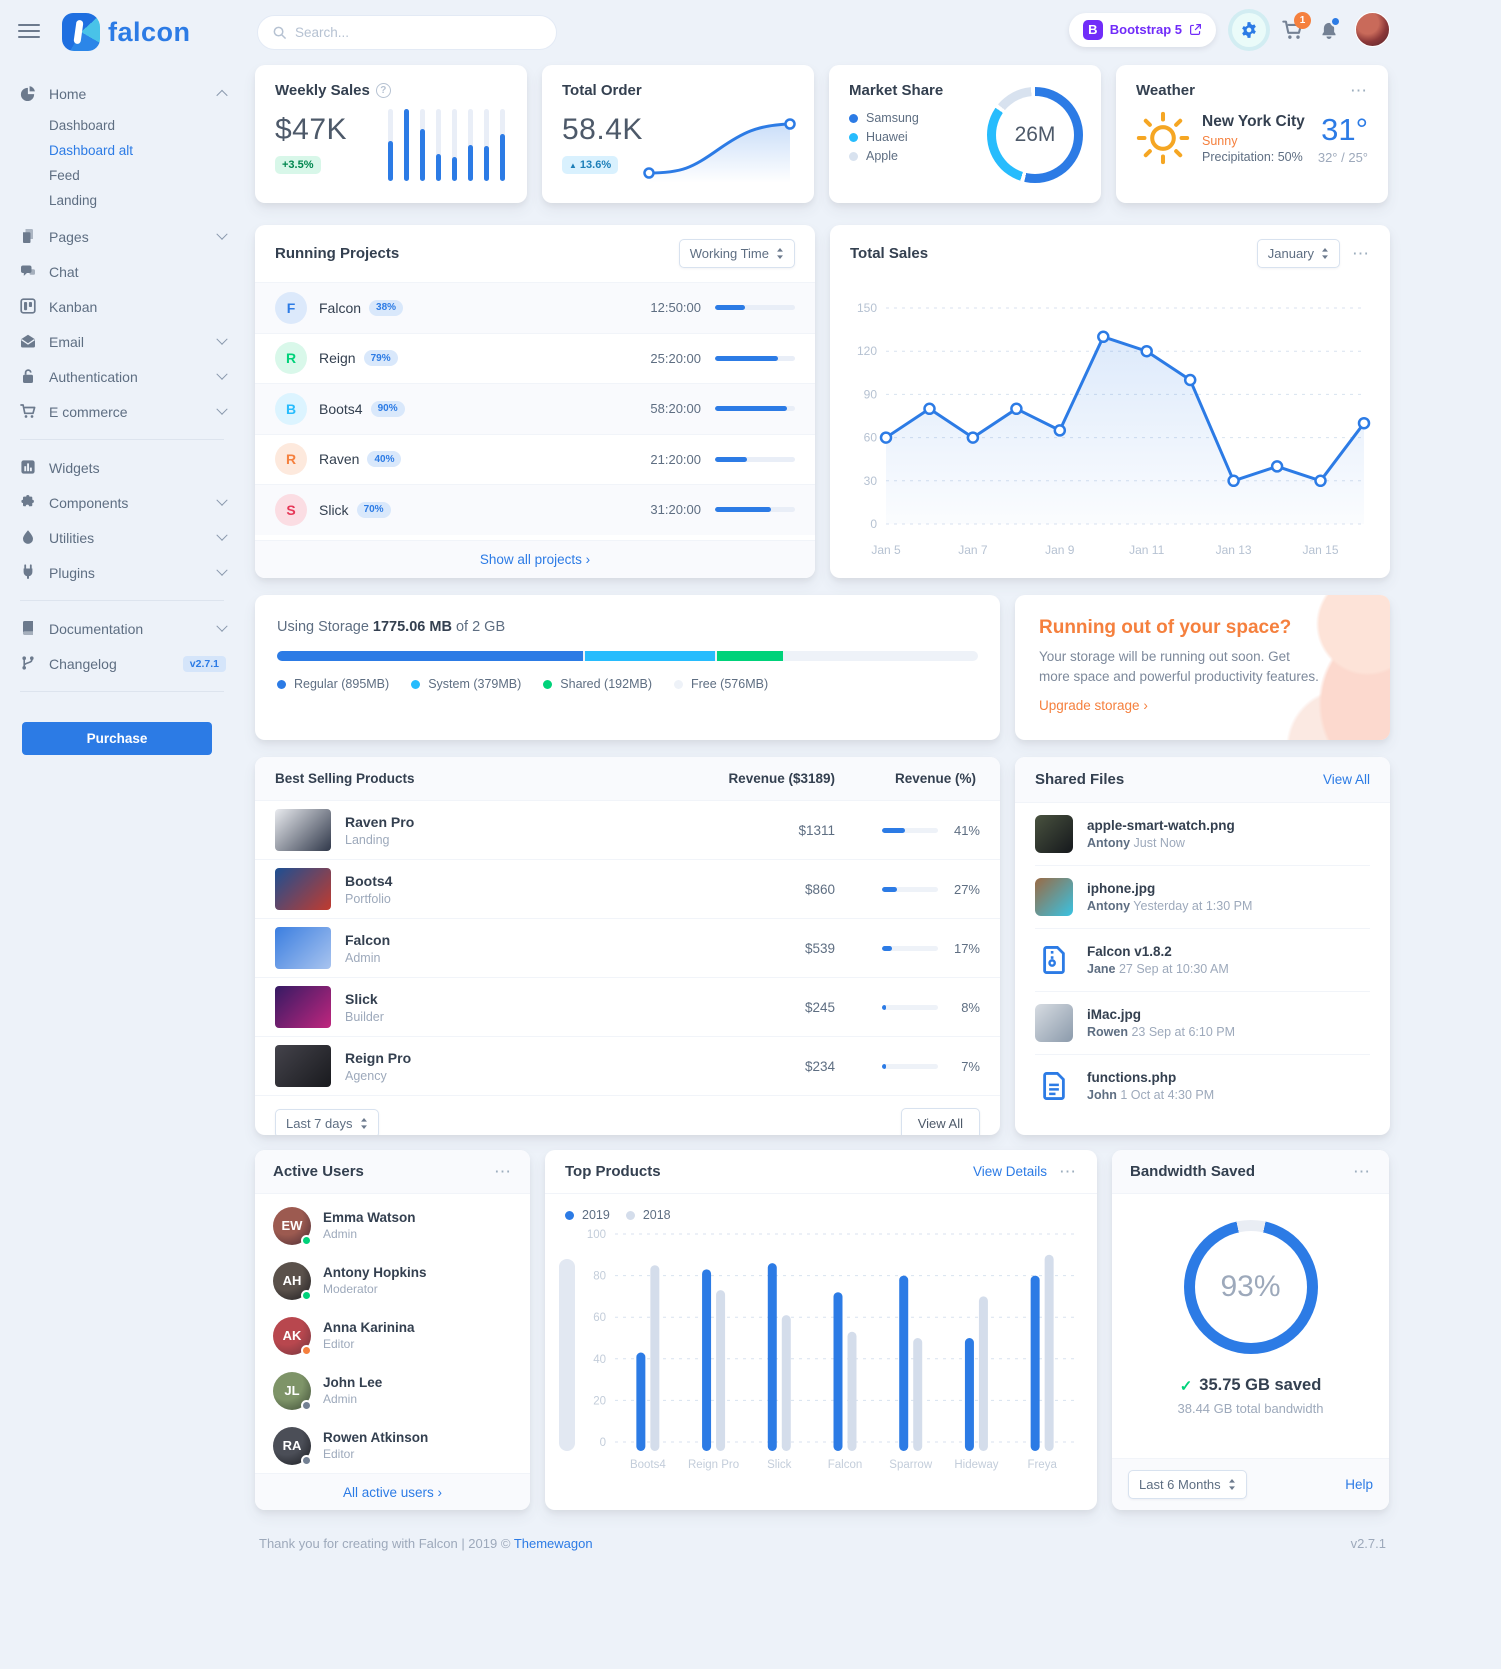 The image size is (1501, 1669). What do you see at coordinates (378, 1057) in the screenshot?
I see `product-name-link: Reign Pro` at bounding box center [378, 1057].